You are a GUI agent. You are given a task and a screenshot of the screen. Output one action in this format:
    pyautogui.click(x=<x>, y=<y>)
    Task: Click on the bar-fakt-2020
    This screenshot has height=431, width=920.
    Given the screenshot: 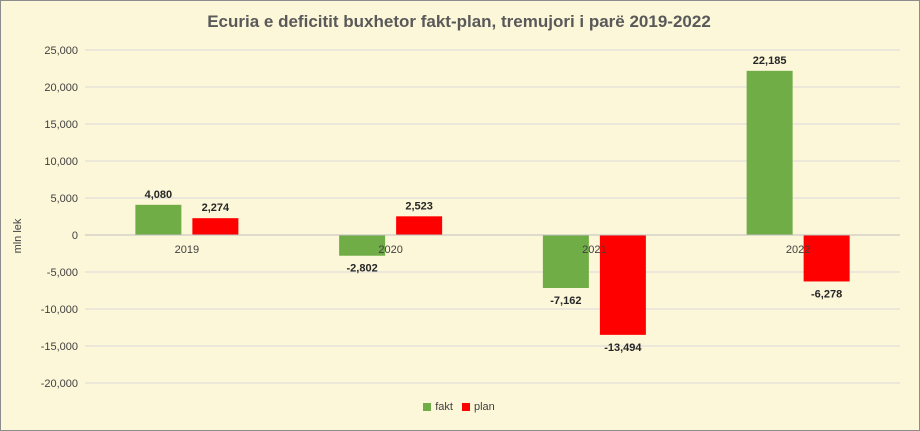 What is the action you would take?
    pyautogui.click(x=362, y=245)
    